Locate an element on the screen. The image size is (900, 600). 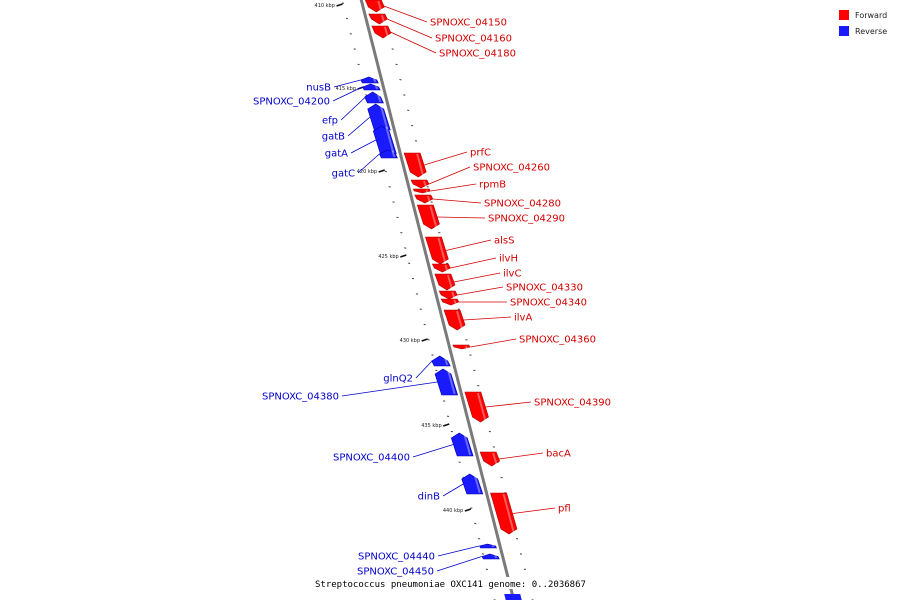
gene-label: SPNOXC_04150 is located at coordinates (468, 23).